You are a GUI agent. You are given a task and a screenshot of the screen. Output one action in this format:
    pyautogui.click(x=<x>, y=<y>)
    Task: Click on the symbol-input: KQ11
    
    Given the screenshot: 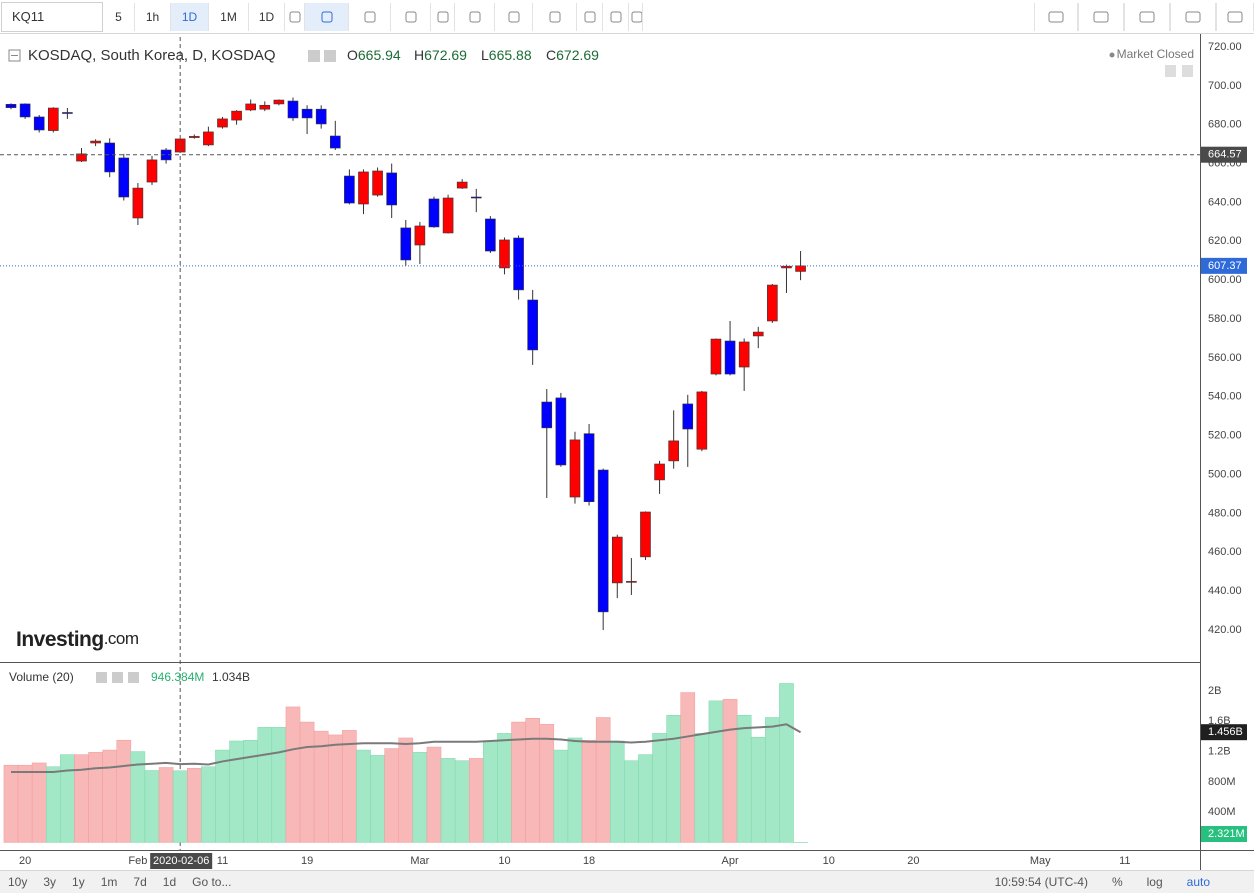 What is the action you would take?
    pyautogui.click(x=52, y=17)
    